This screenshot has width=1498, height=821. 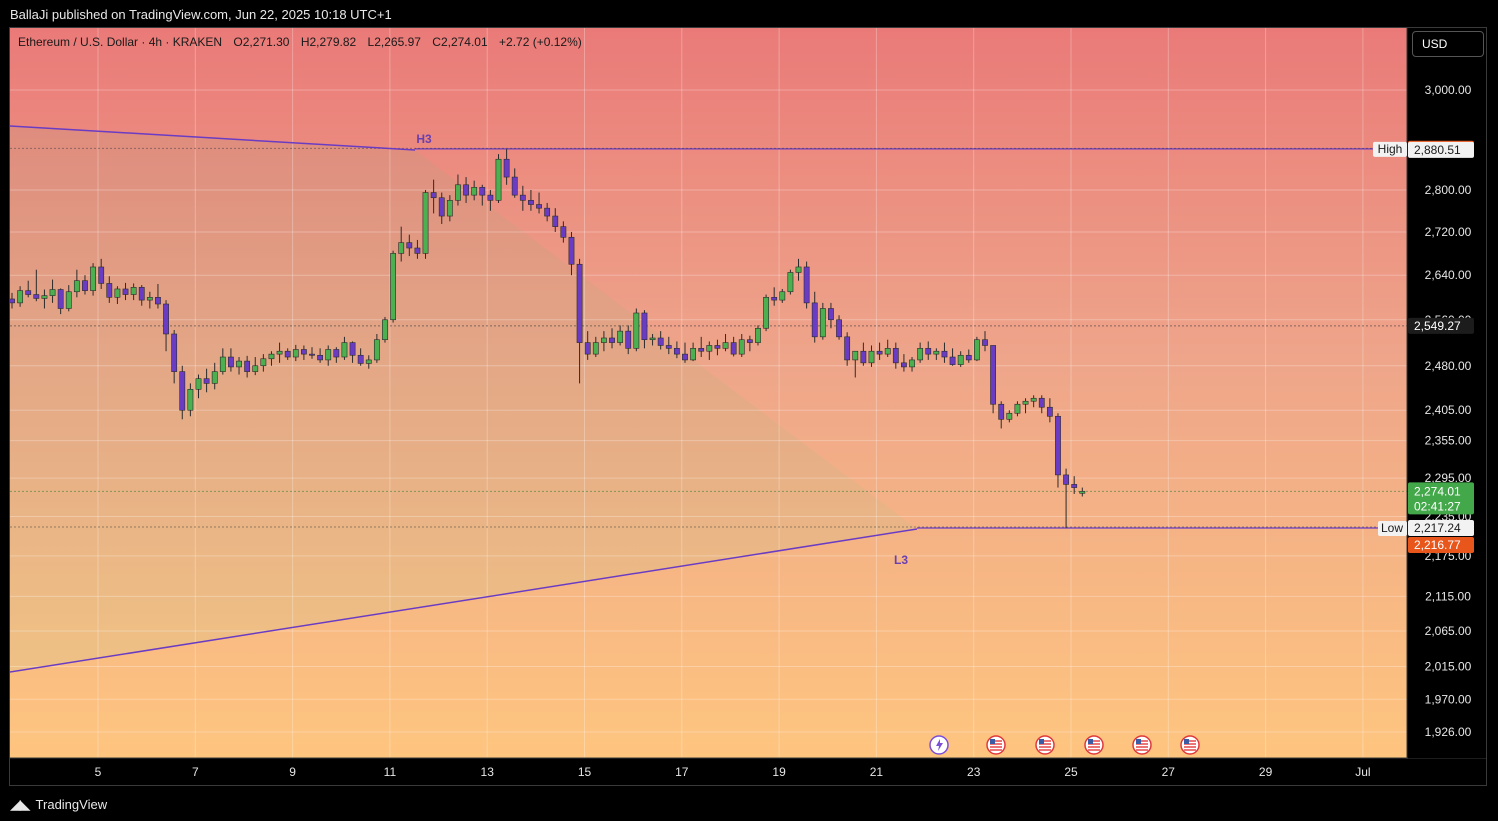 What do you see at coordinates (329, 42) in the screenshot?
I see `legend-high: H2,279.82` at bounding box center [329, 42].